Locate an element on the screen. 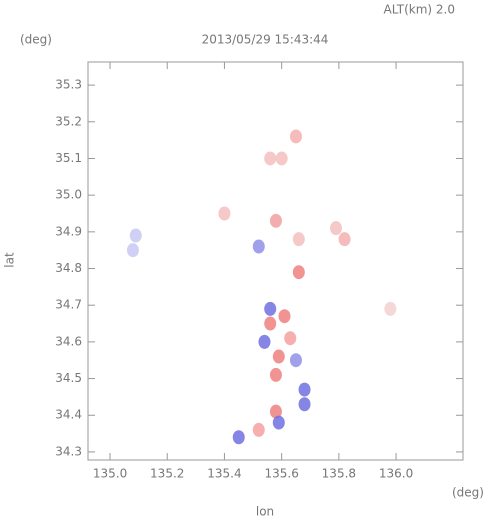 The height and width of the screenshot is (521, 491). y-tick-label: 34.9 is located at coordinates (68, 231).